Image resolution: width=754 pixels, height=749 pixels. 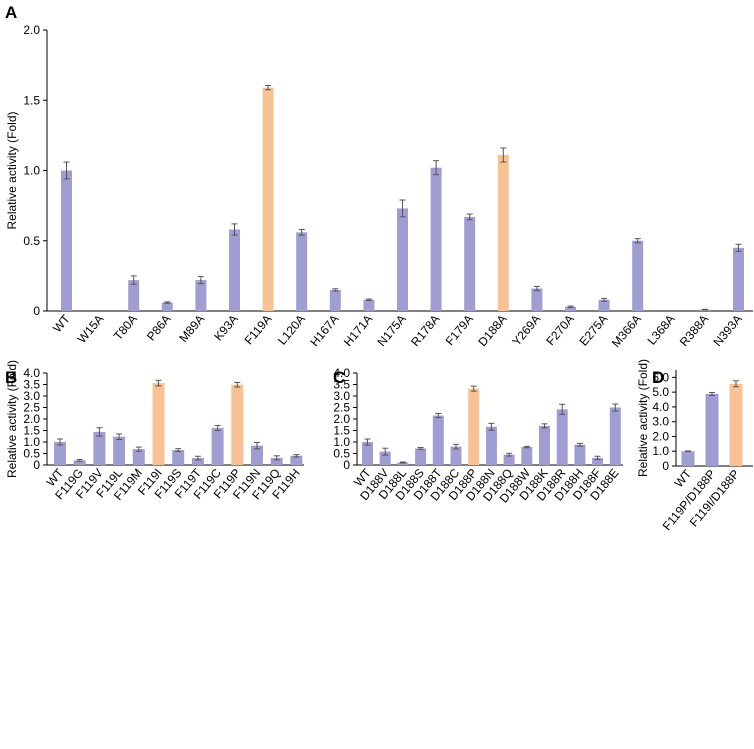 What do you see at coordinates (31, 373) in the screenshot?
I see `panel-b-ytick-label: 4.0` at bounding box center [31, 373].